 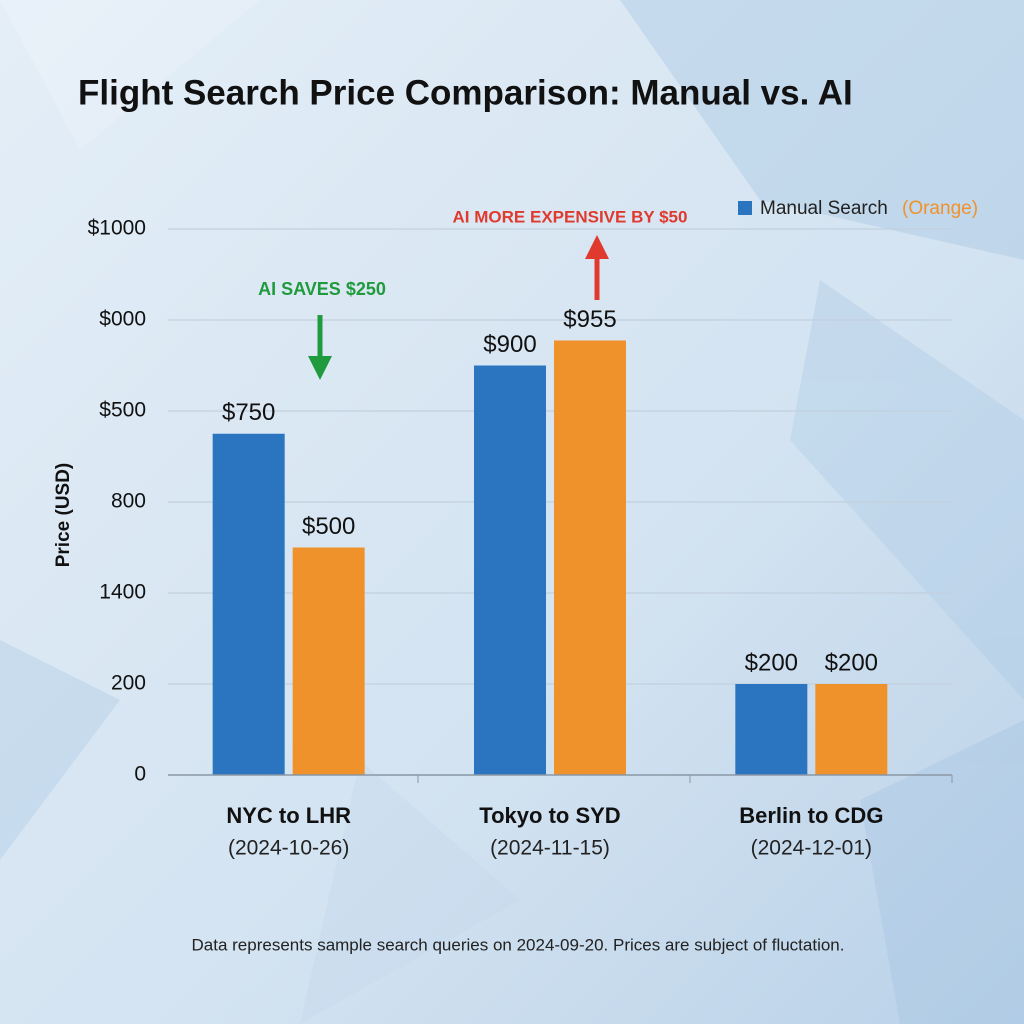 I want to click on data-label: $900, so click(x=509, y=344).